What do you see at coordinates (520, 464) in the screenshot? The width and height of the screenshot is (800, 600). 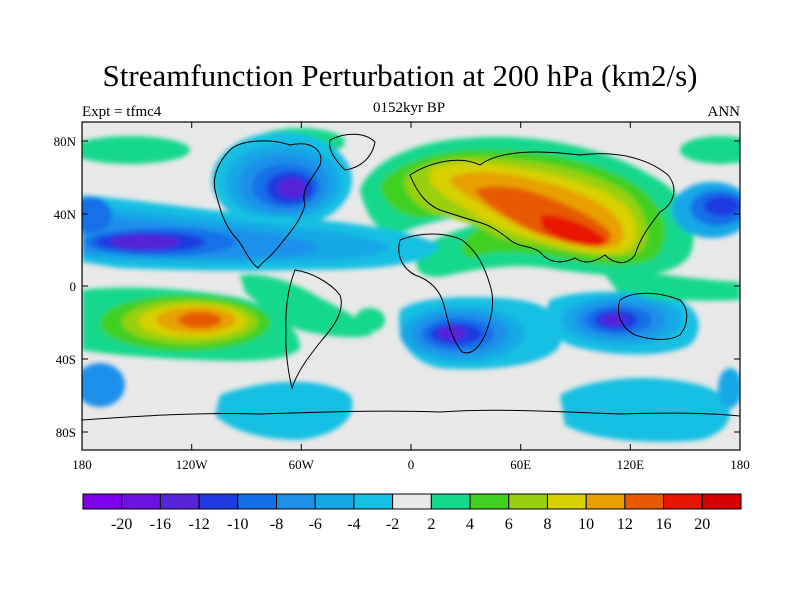 I see `lon-label-60e: 60E` at bounding box center [520, 464].